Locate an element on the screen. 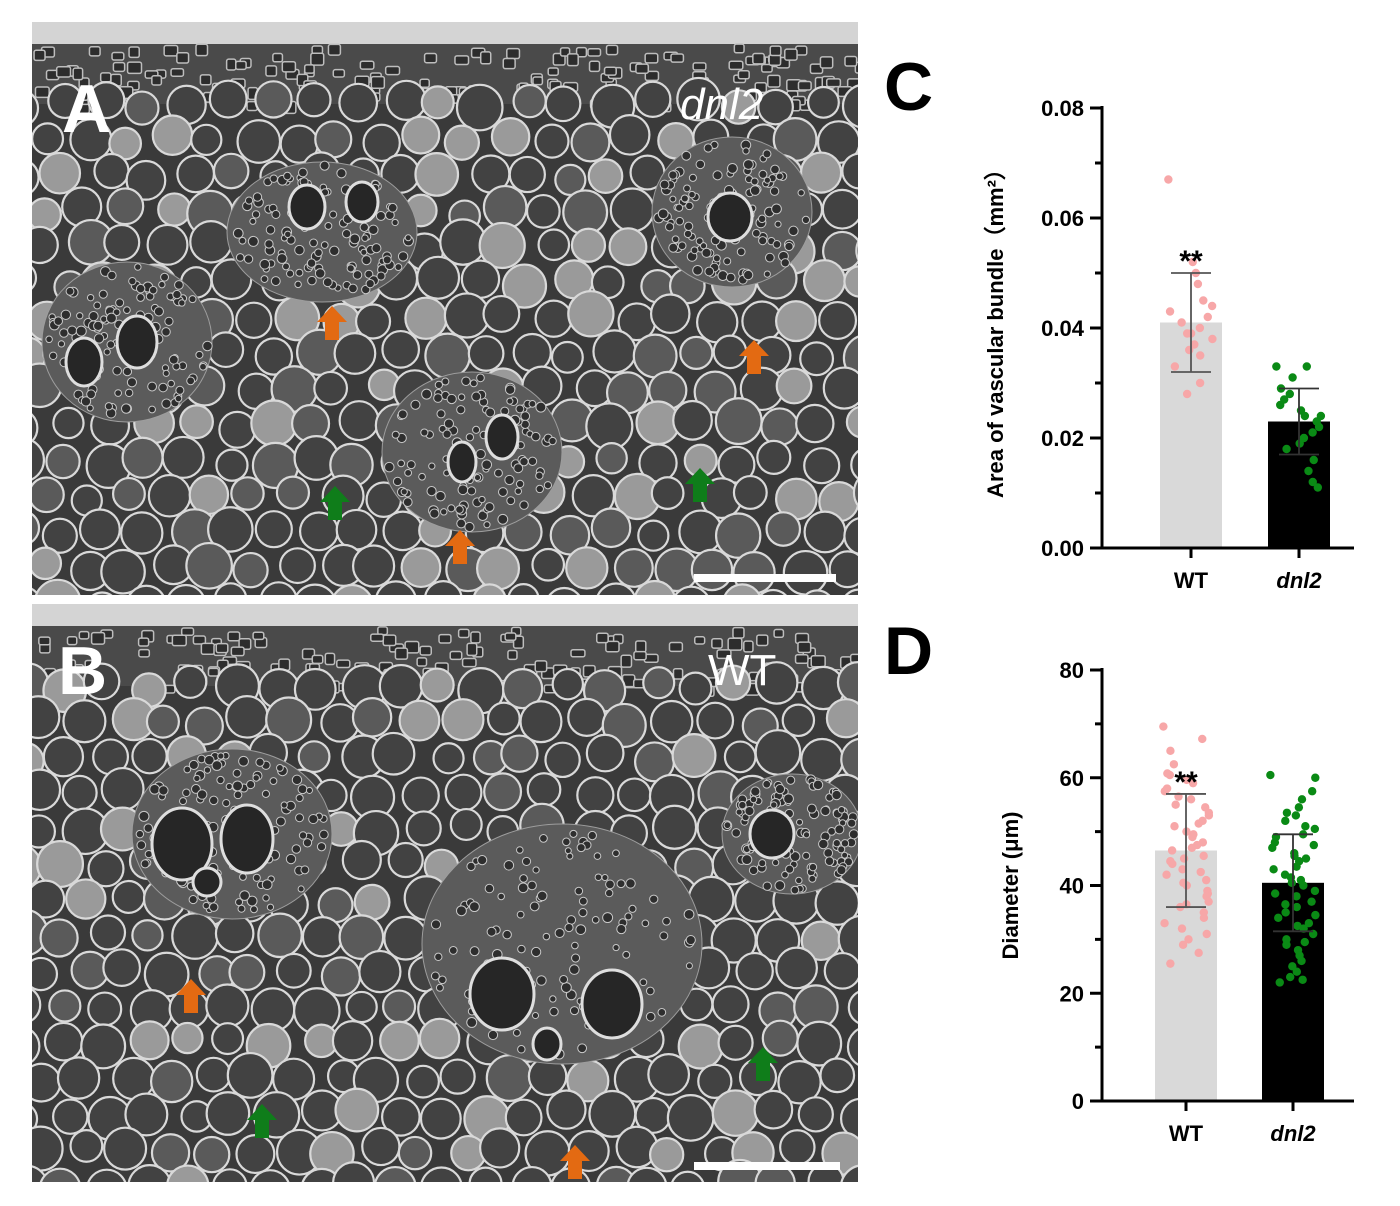 This screenshot has width=1400, height=1206. panel-letter-c: C is located at coordinates (909, 87).